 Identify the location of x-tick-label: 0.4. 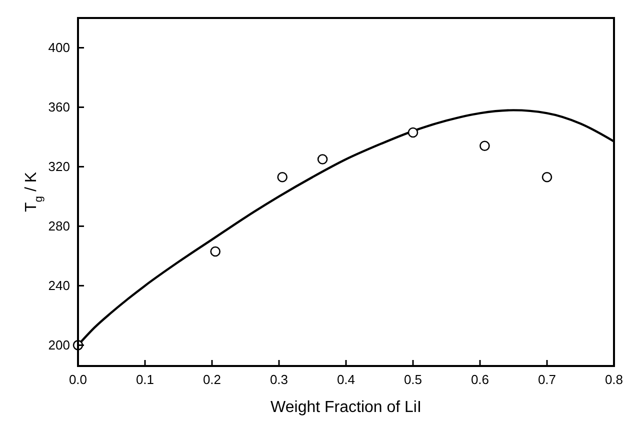
(346, 379).